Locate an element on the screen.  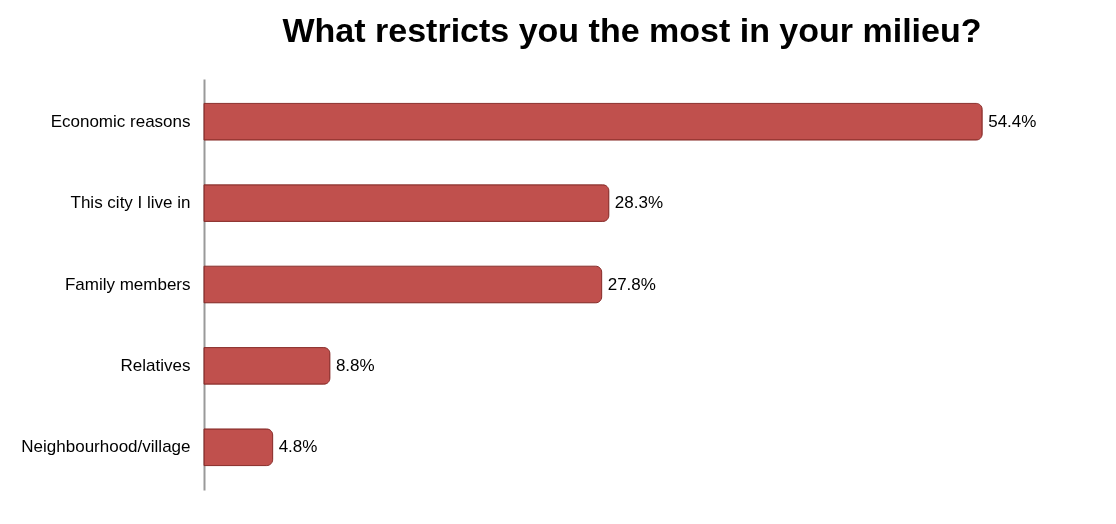
data-label: 28.3% is located at coordinates (639, 203).